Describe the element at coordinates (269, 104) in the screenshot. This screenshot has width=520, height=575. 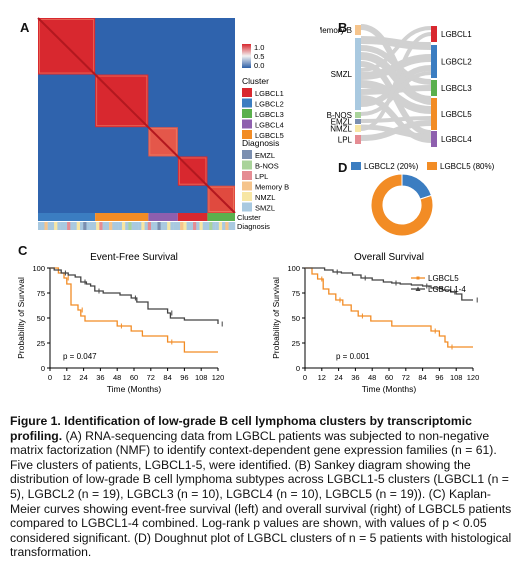
I see `cluster-legend-label: LGBCL2` at that location.